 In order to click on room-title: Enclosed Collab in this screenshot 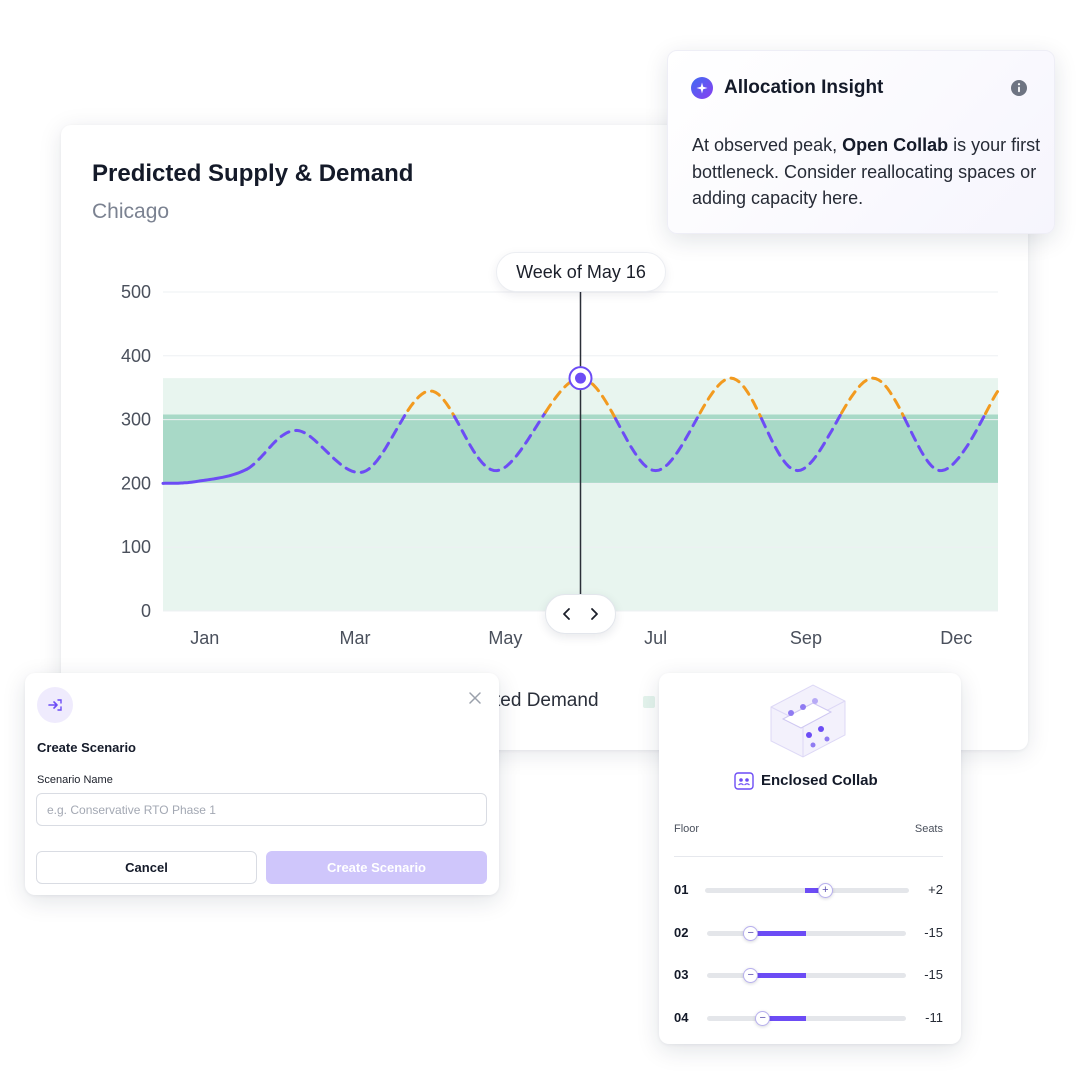, I will do `click(819, 780)`.